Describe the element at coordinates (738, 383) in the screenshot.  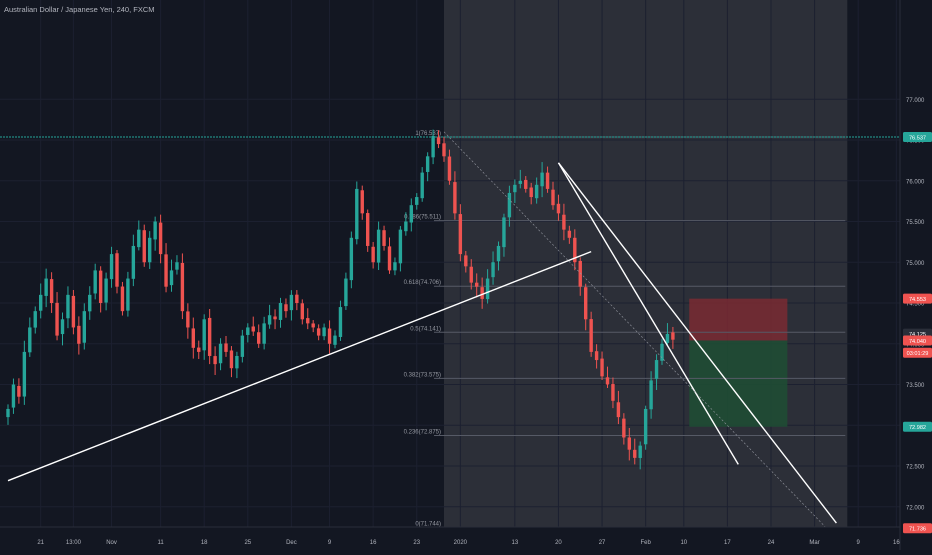
I see `take-profit-zone` at that location.